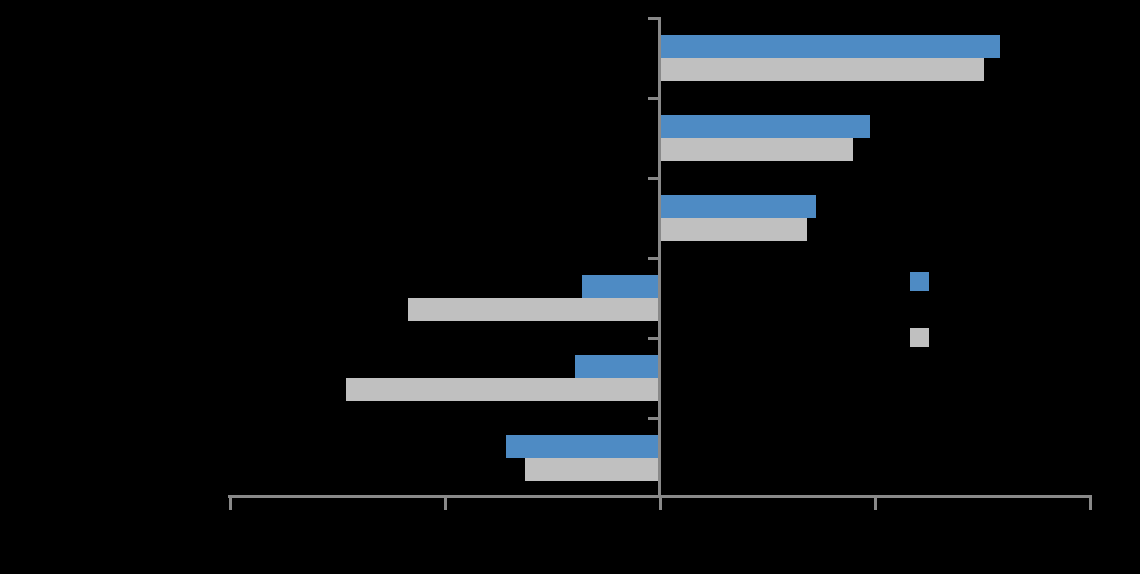 The image size is (1140, 574). What do you see at coordinates (919, 281) in the screenshot?
I see `legend-swatch-series-1-blue` at bounding box center [919, 281].